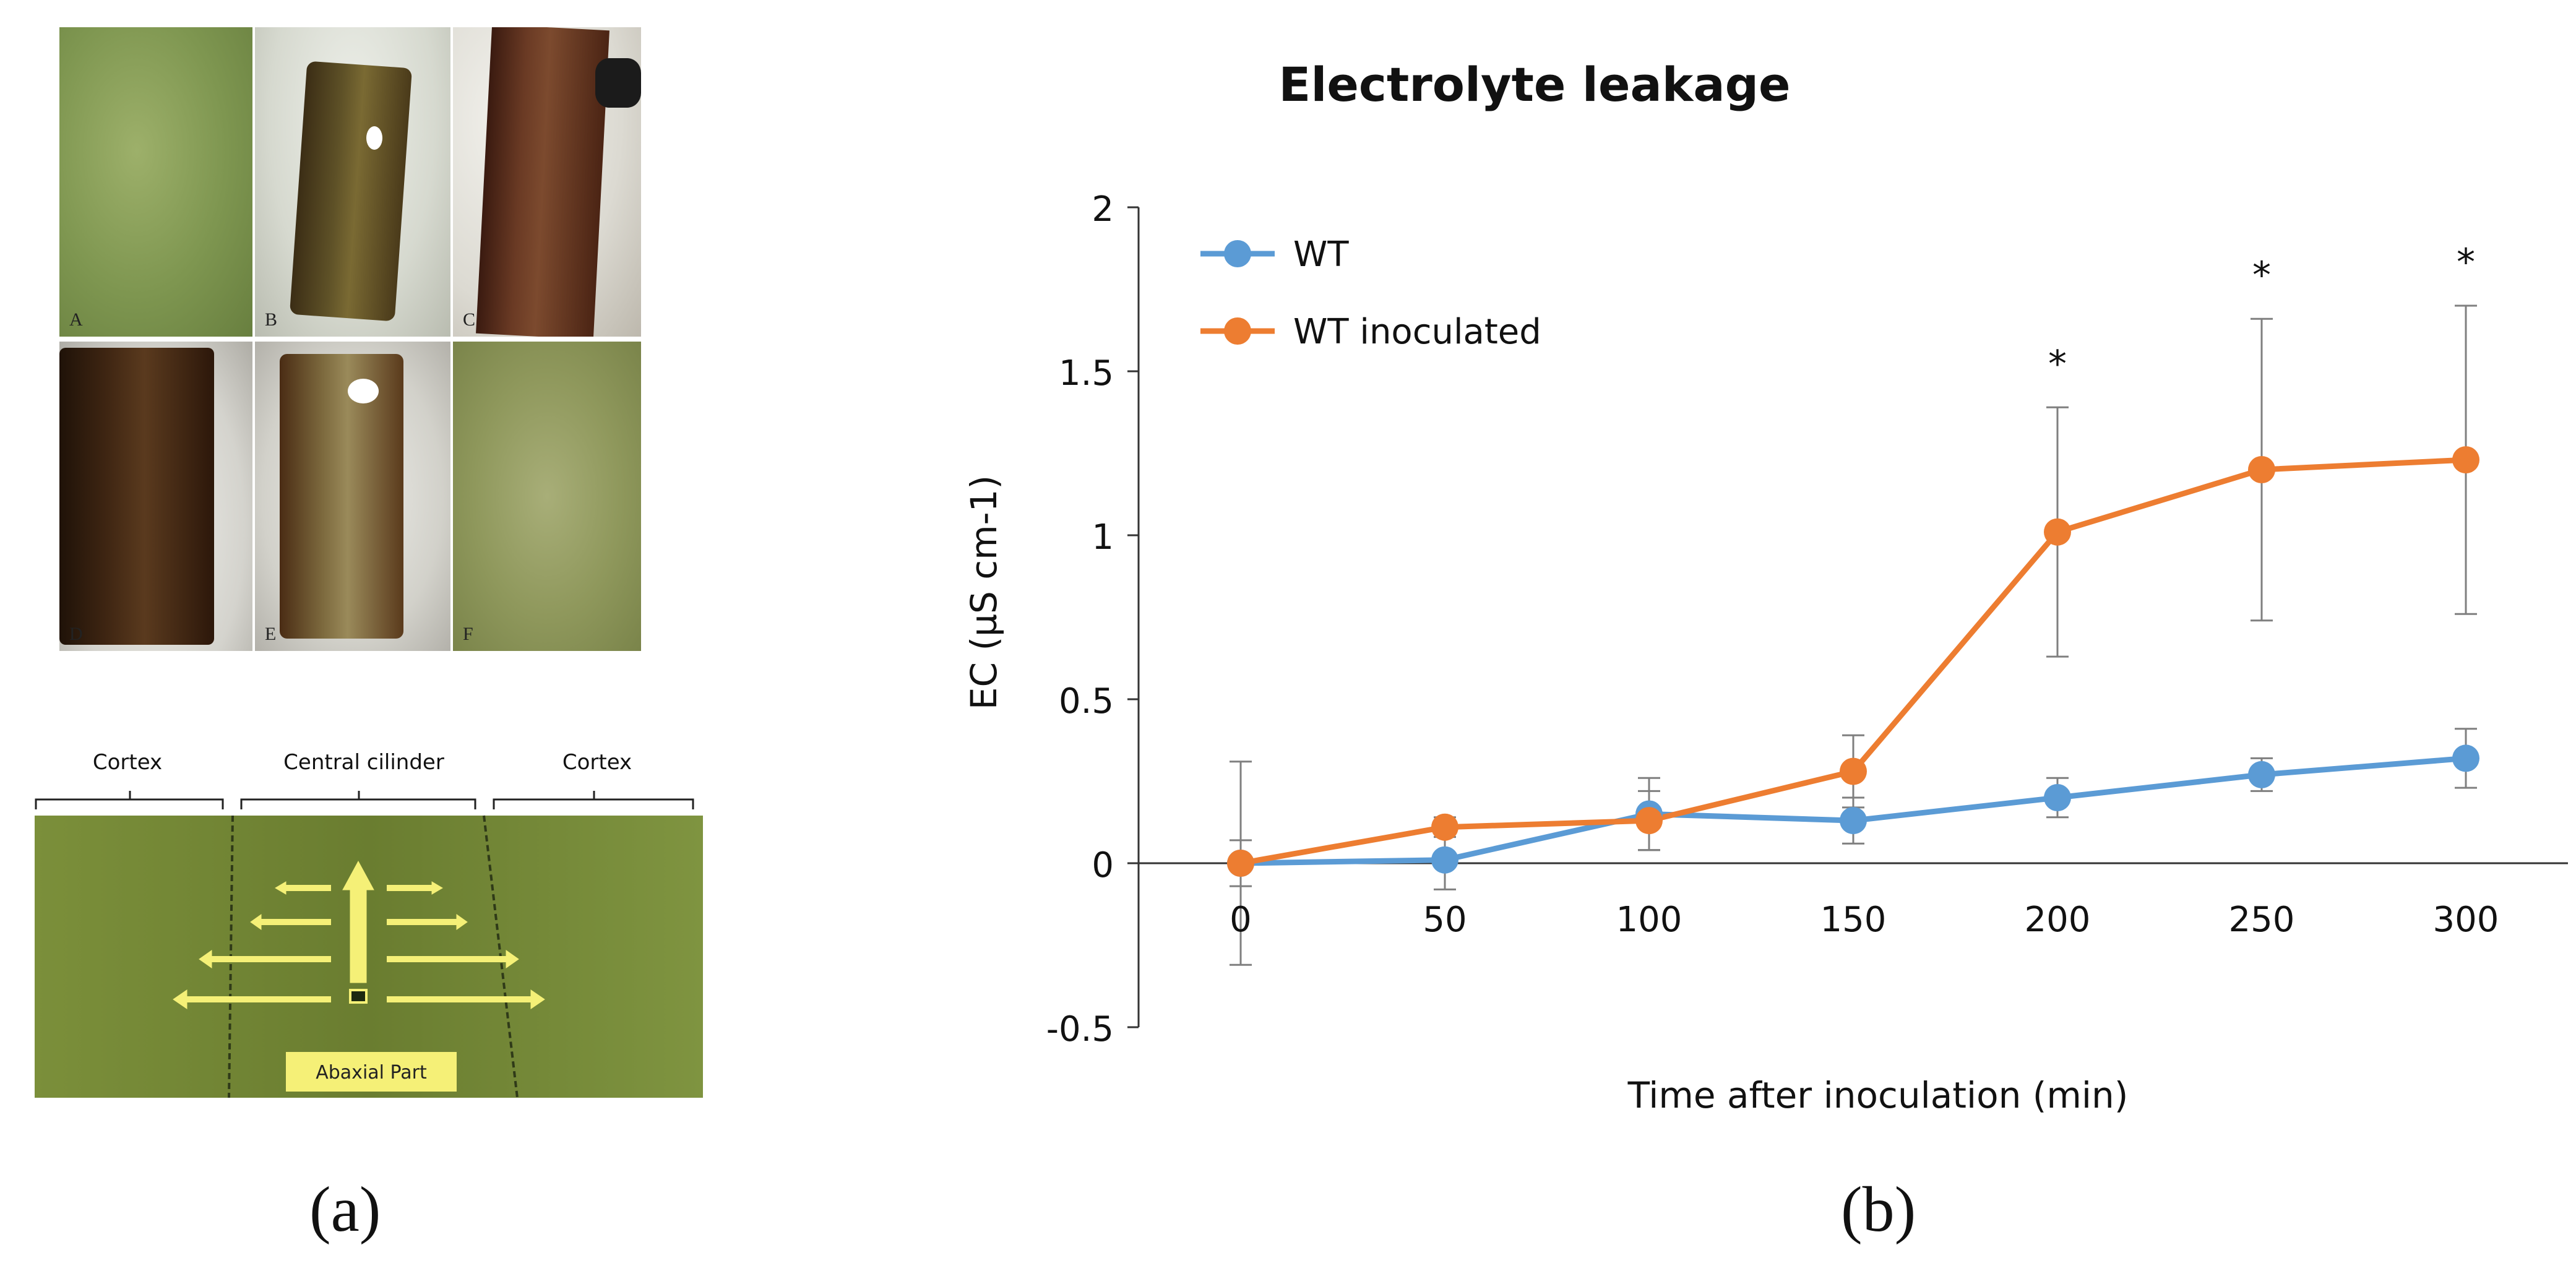 This screenshot has height=1284, width=2576. I want to click on y-tick-label: 0.5, so click(1086, 701).